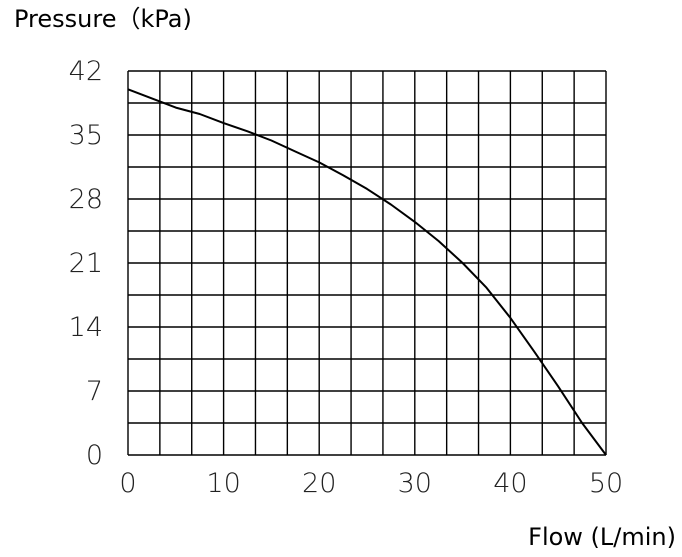  I want to click on y-tick-label: 35, so click(86, 135).